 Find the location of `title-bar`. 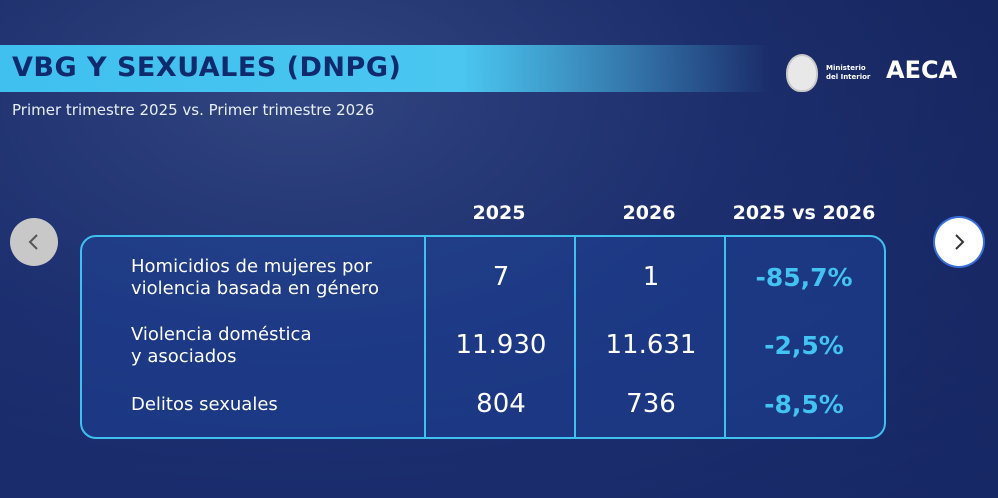

title-bar is located at coordinates (385, 68).